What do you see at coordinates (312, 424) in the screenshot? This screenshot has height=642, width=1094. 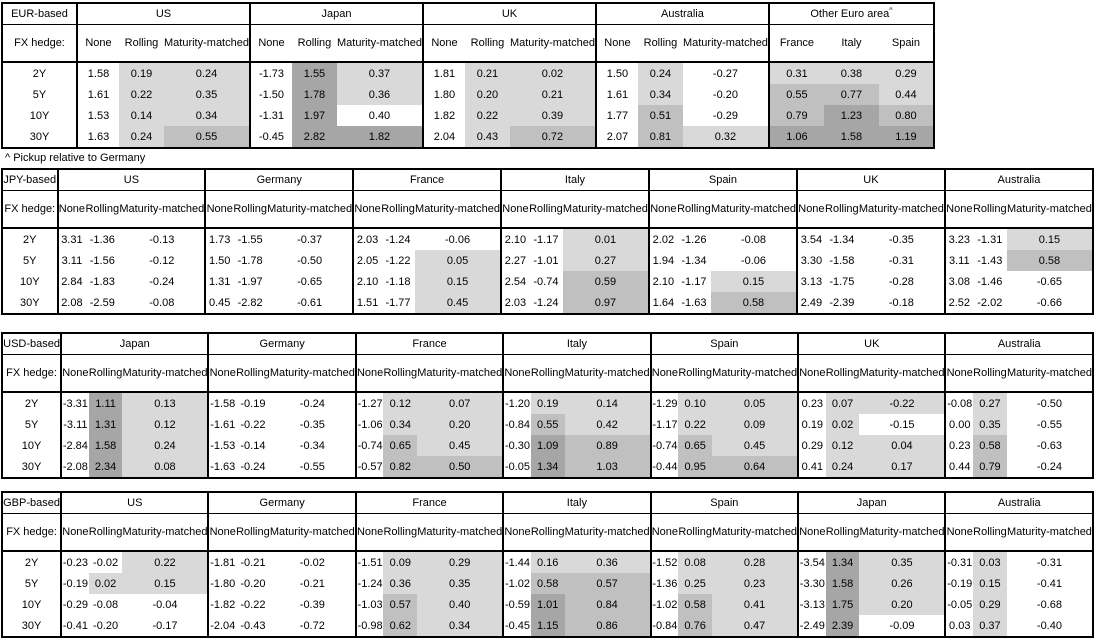 I see `value-cell: -0.35` at bounding box center [312, 424].